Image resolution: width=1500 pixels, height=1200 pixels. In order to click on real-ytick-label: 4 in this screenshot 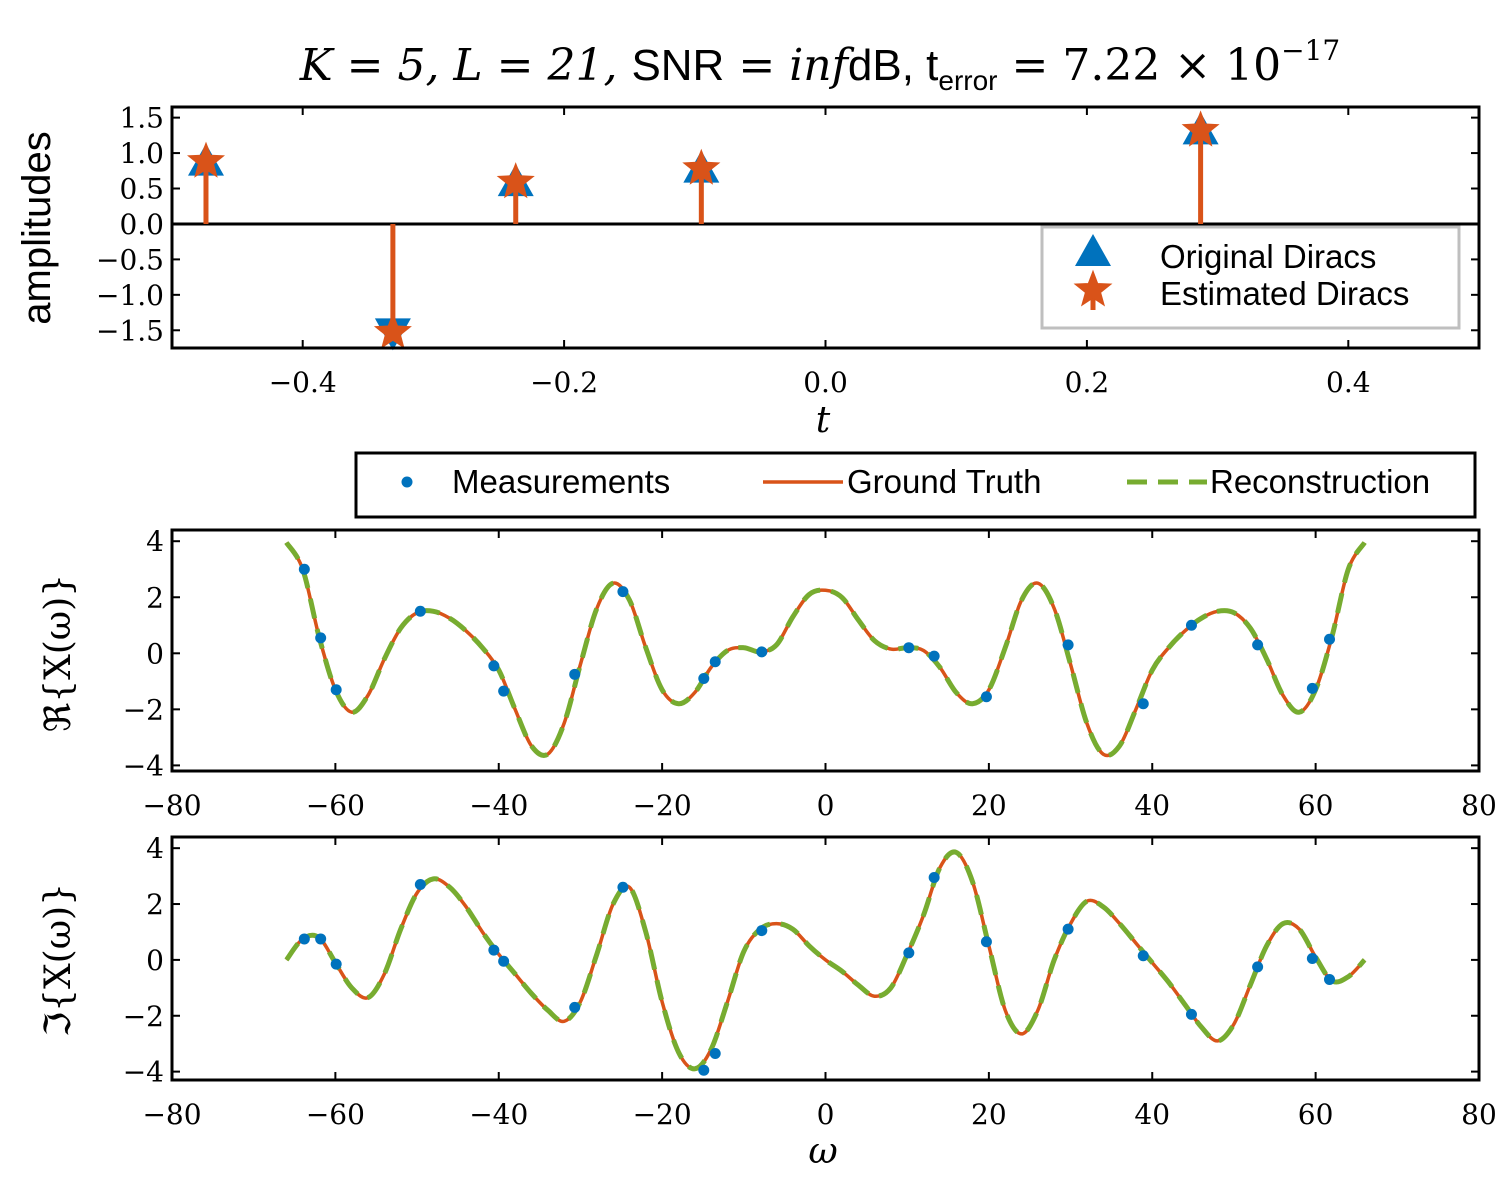, I will do `click(155, 541)`.